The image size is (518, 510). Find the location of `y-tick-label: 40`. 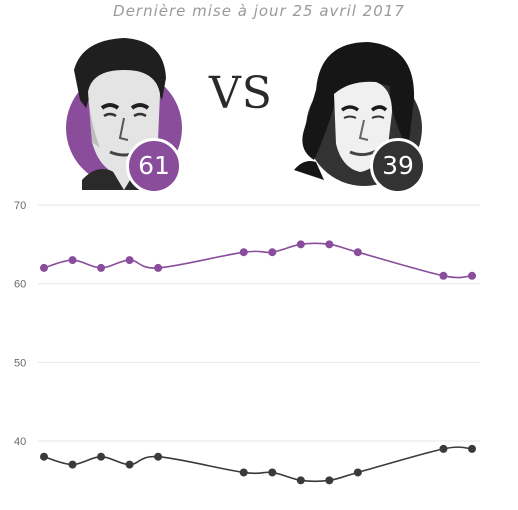

y-tick-label: 40 is located at coordinates (20, 442).